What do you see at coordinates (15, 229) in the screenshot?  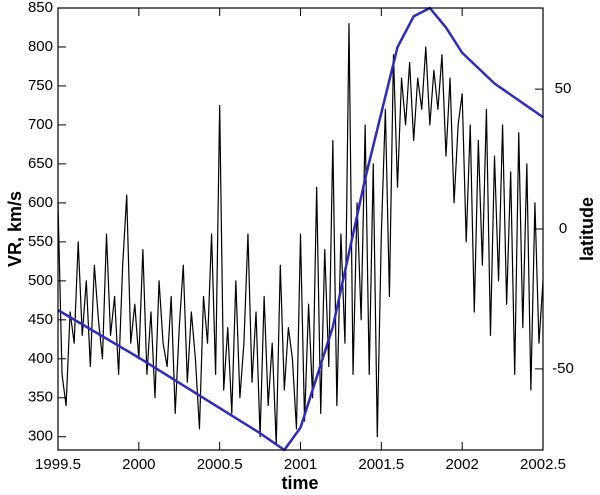 I see `y-axis-label: VR, km/s` at bounding box center [15, 229].